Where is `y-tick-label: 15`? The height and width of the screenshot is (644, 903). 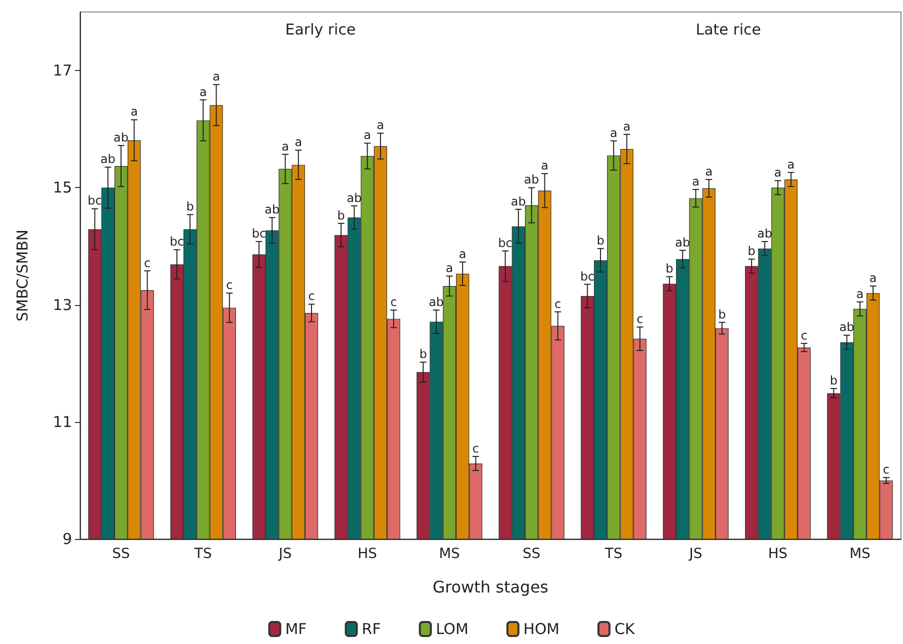 y-tick-label: 15 is located at coordinates (62, 187).